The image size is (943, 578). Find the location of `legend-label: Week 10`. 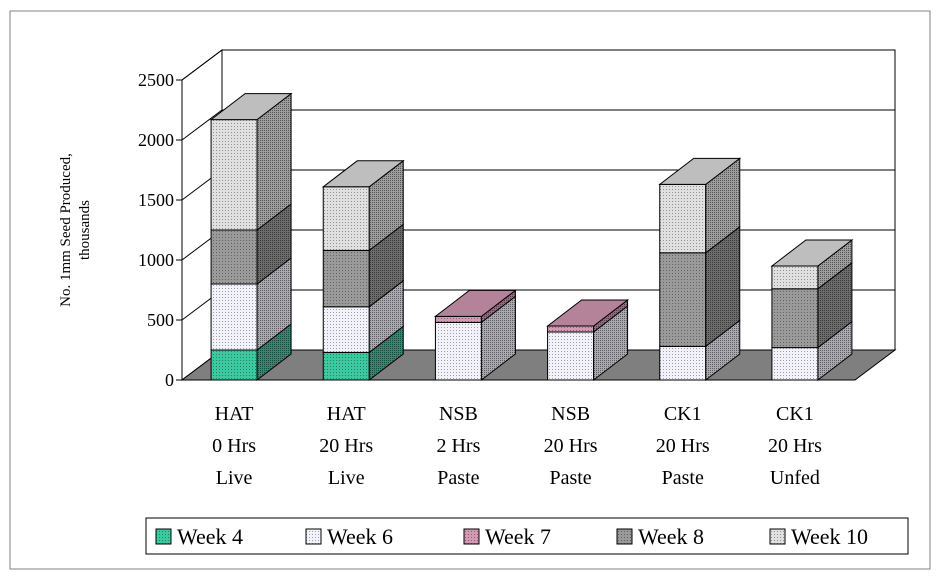

legend-label: Week 10 is located at coordinates (829, 536).